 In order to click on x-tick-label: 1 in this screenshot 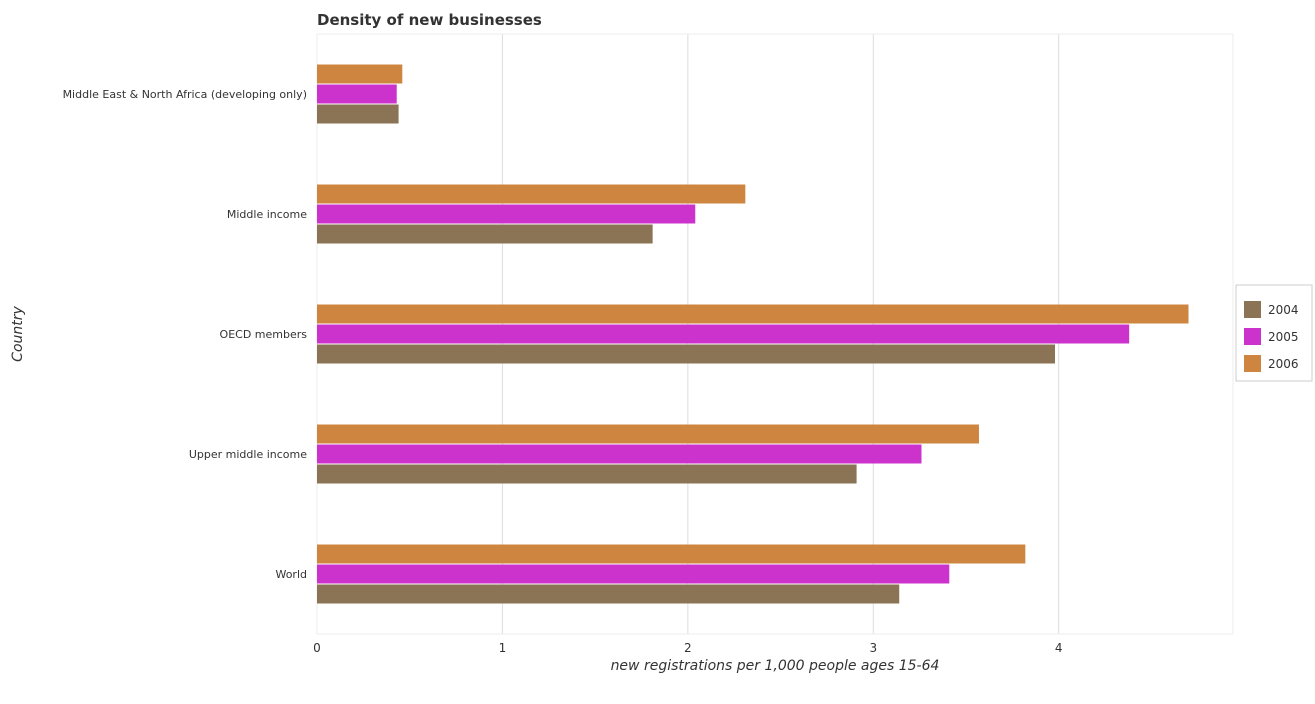, I will do `click(503, 648)`.